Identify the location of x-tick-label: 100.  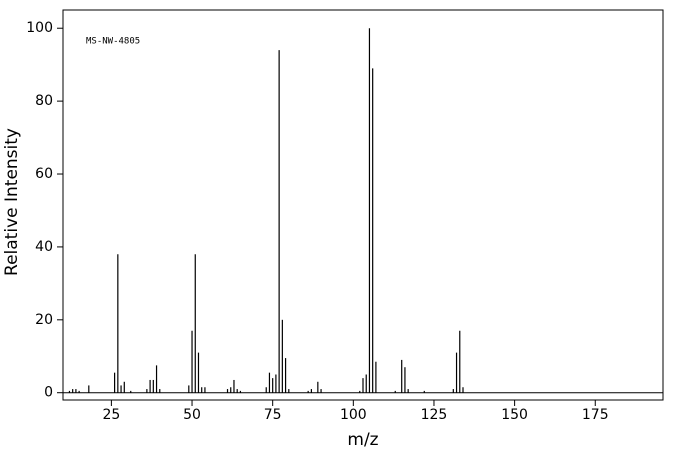
(353, 415).